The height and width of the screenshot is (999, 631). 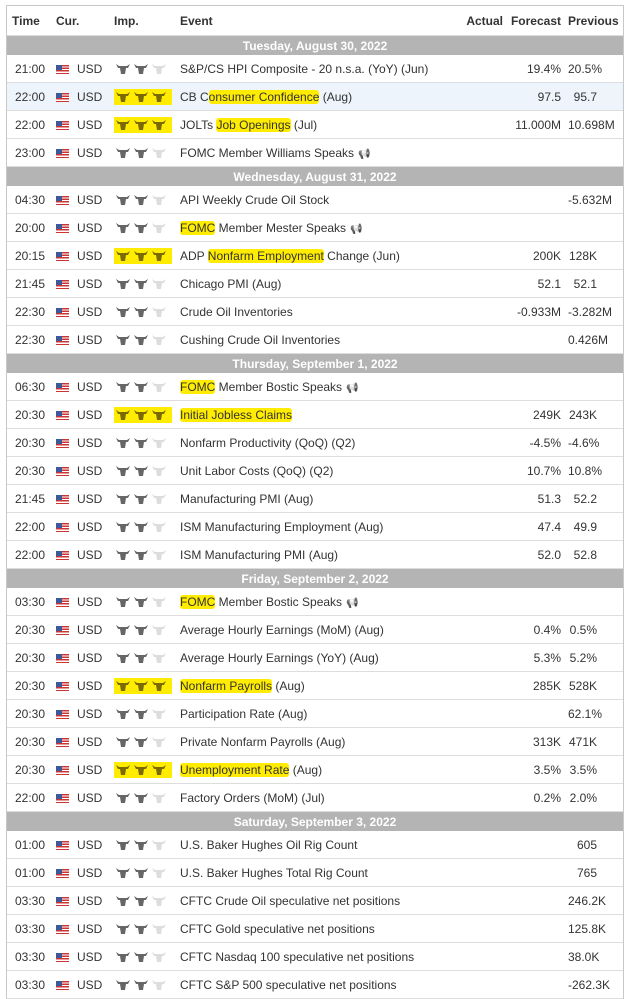 What do you see at coordinates (309, 554) in the screenshot?
I see `event-name: ISM Manufacturing PMI (Aug)` at bounding box center [309, 554].